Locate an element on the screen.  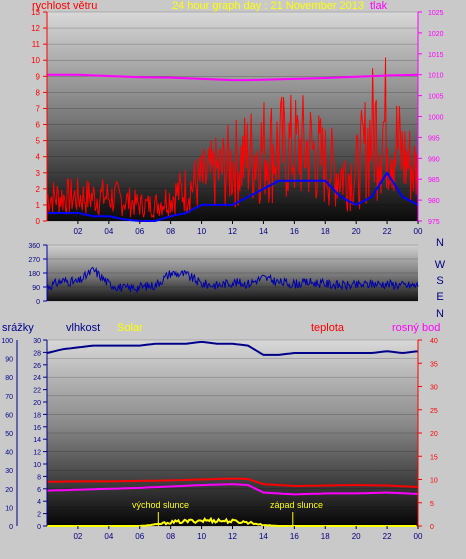
pressure-tick-label: 1000 is located at coordinates (436, 118).